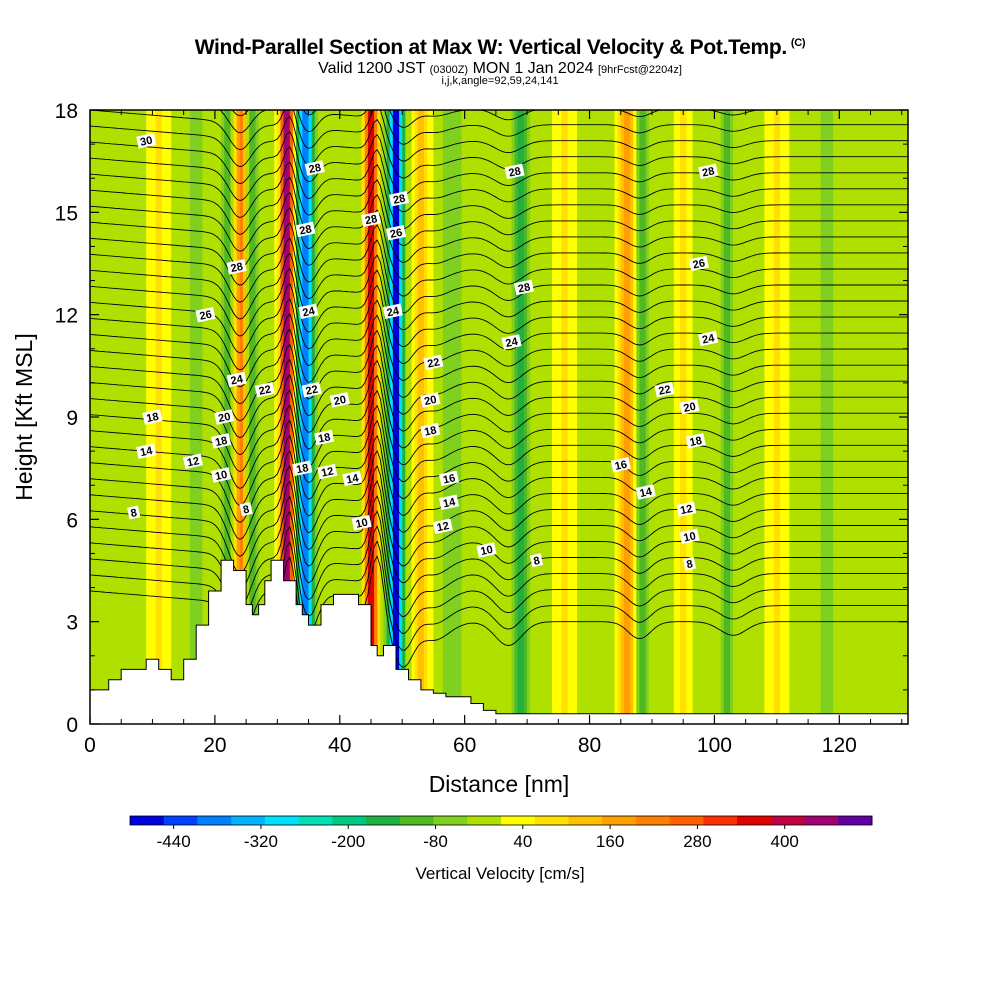 The width and height of the screenshot is (1000, 1000). What do you see at coordinates (449, 479) in the screenshot?
I see `isentrope-label-text: 16` at bounding box center [449, 479].